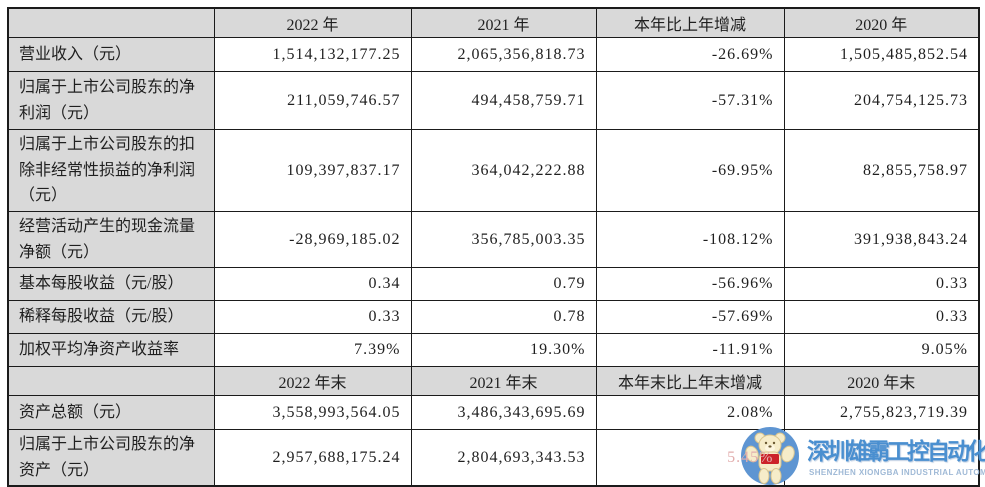  What do you see at coordinates (111, 317) in the screenshot?
I see `row-label: 稀释每股收益（元/股）` at bounding box center [111, 317].